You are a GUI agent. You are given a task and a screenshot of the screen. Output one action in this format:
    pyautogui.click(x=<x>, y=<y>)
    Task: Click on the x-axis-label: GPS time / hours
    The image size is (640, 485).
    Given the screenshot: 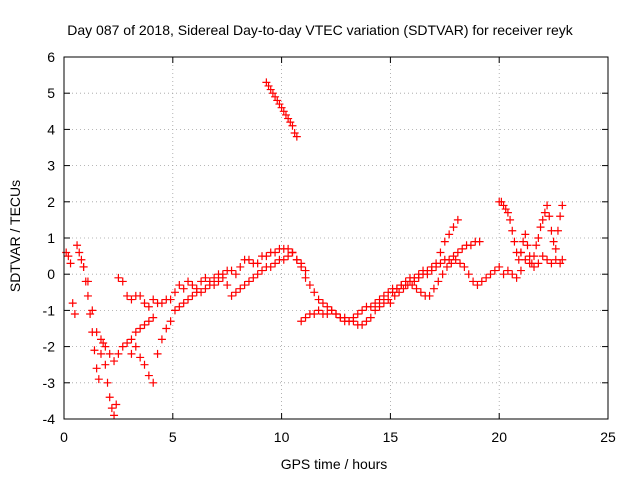 What is the action you would take?
    pyautogui.click(x=334, y=464)
    